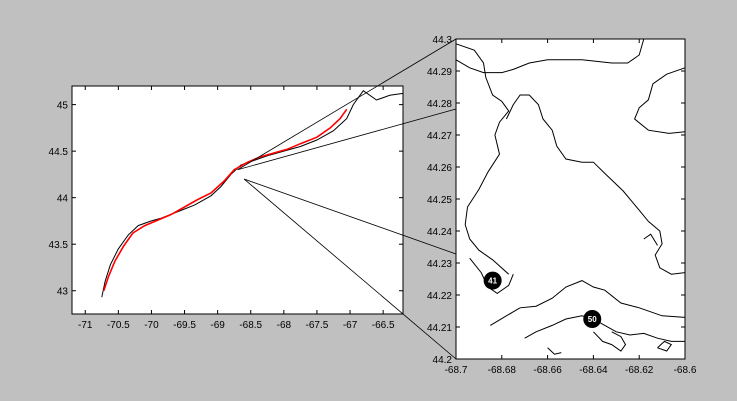 This screenshot has height=401, width=737. I want to click on inset-map-x-tick-label: -68.62, so click(639, 370).